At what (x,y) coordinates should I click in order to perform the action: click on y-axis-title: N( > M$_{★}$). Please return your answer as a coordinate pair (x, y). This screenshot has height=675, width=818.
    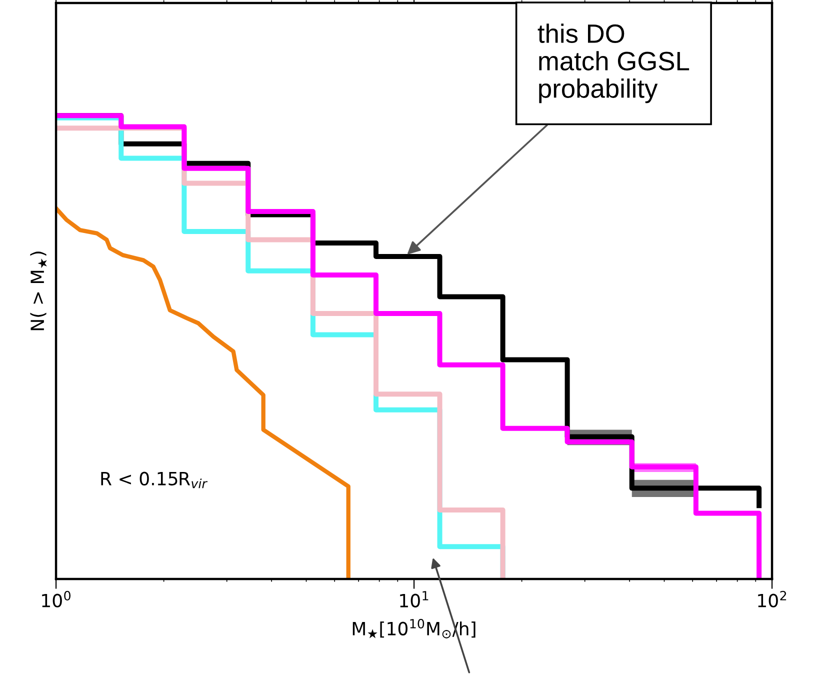
    Looking at the image, I should click on (38, 291).